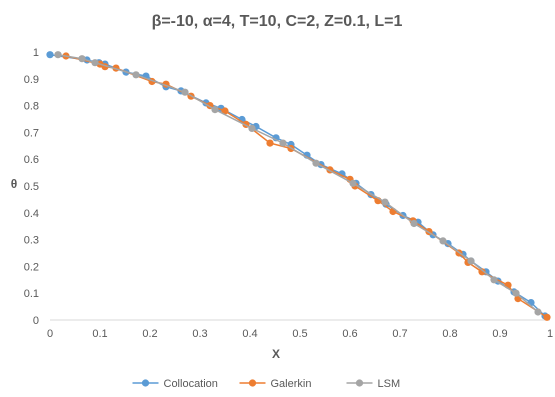  Describe the element at coordinates (31, 107) in the screenshot. I see `y-tick-label: 0.8` at that location.